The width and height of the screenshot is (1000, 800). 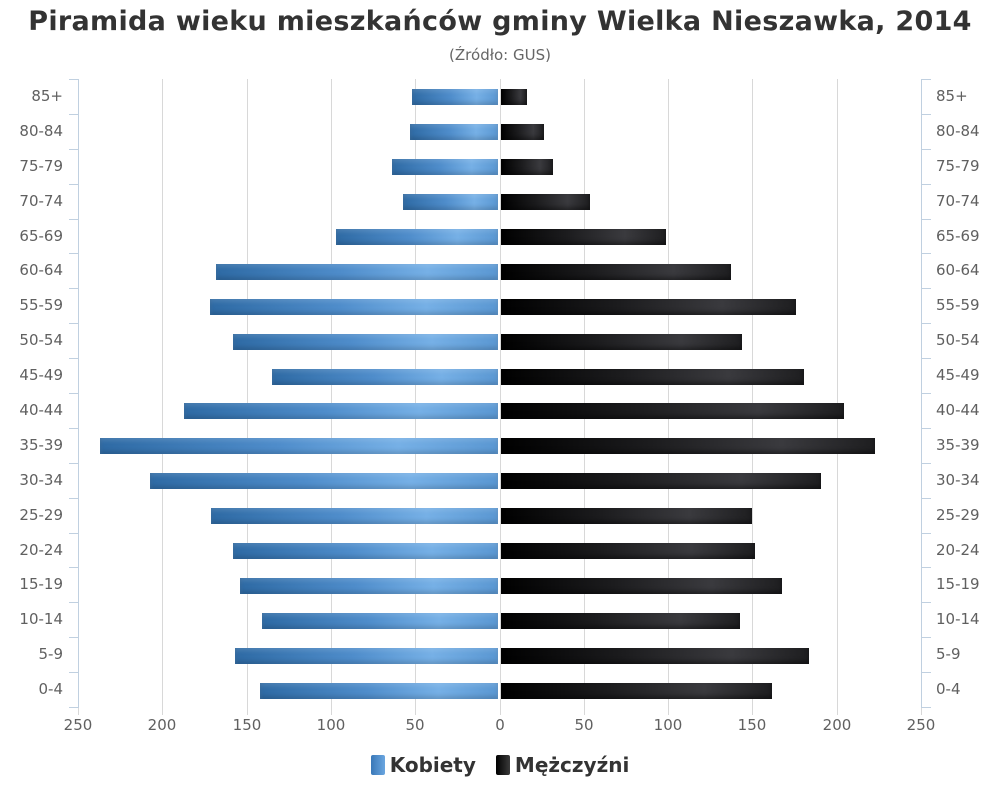 What do you see at coordinates (41, 340) in the screenshot?
I see `category-label-left: 50-54` at bounding box center [41, 340].